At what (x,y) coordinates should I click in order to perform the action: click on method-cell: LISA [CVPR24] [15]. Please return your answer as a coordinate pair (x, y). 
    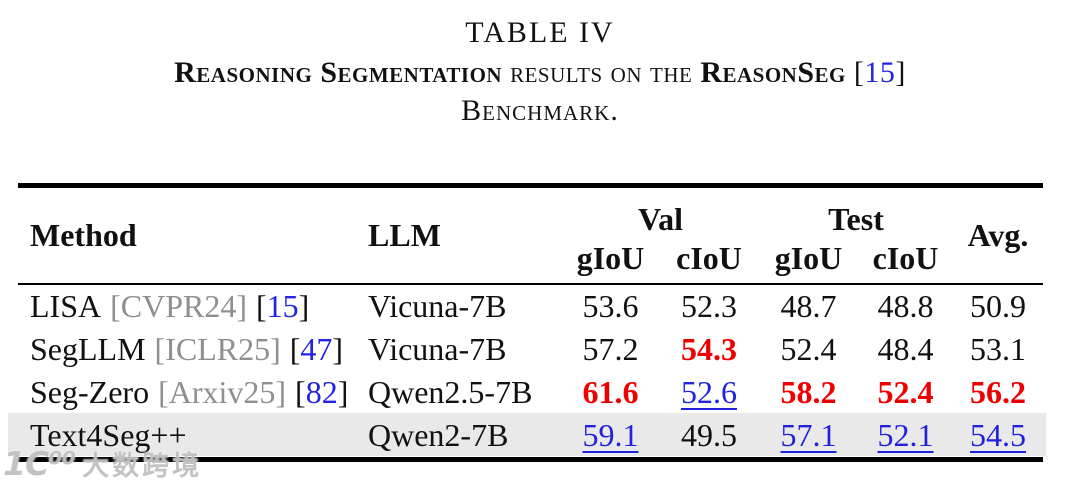
    Looking at the image, I should click on (193, 306).